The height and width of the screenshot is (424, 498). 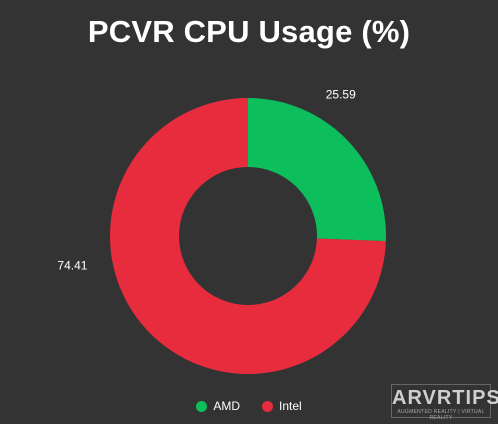 I want to click on chart-legend: AMD Intel, so click(x=249, y=406).